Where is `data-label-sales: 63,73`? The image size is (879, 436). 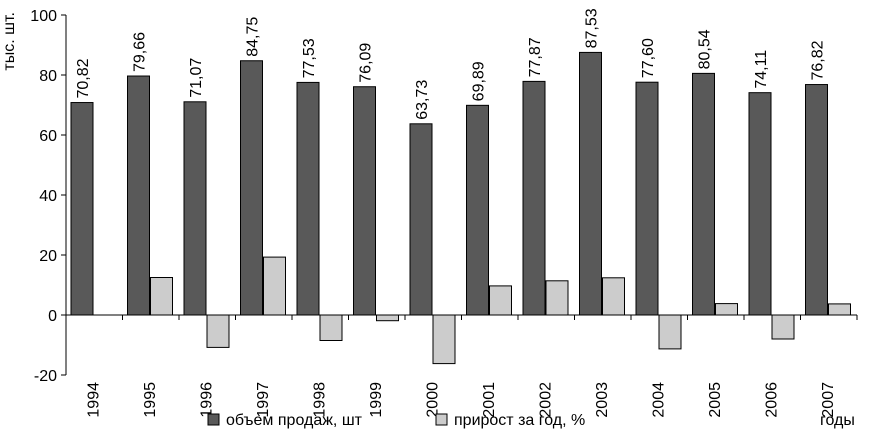
data-label-sales: 63,73 is located at coordinates (422, 100).